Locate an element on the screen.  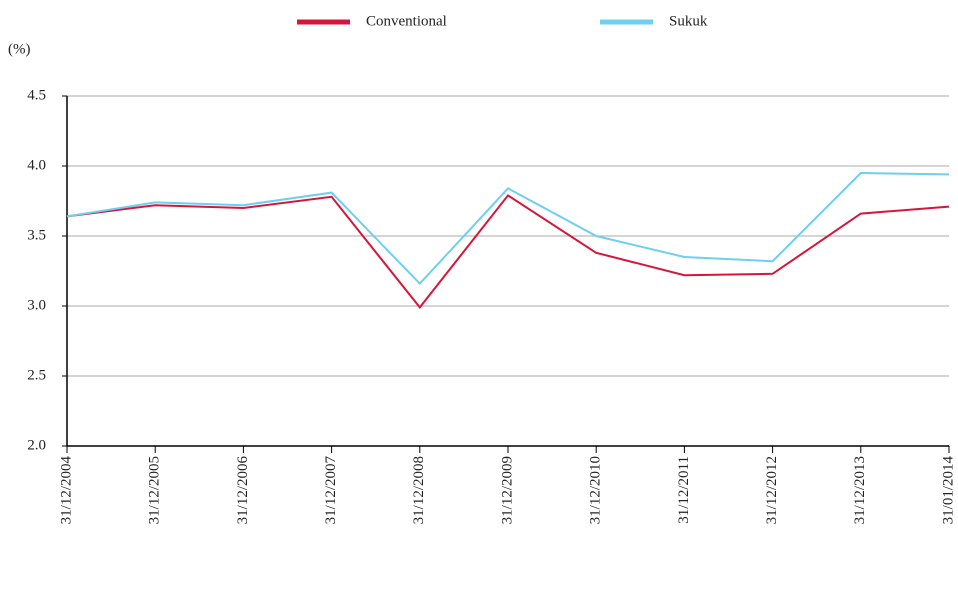
legend-label: Sukuk is located at coordinates (688, 21).